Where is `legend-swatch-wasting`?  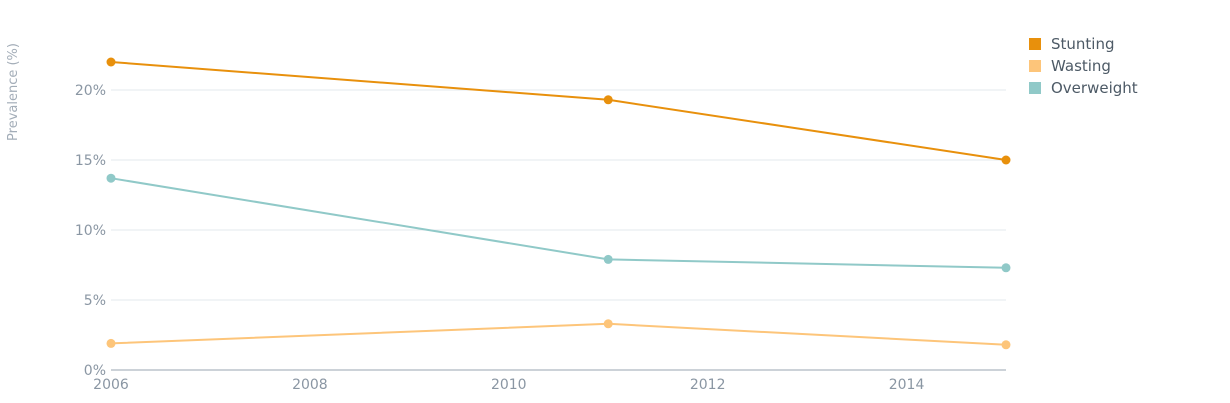
legend-swatch-wasting is located at coordinates (1035, 66).